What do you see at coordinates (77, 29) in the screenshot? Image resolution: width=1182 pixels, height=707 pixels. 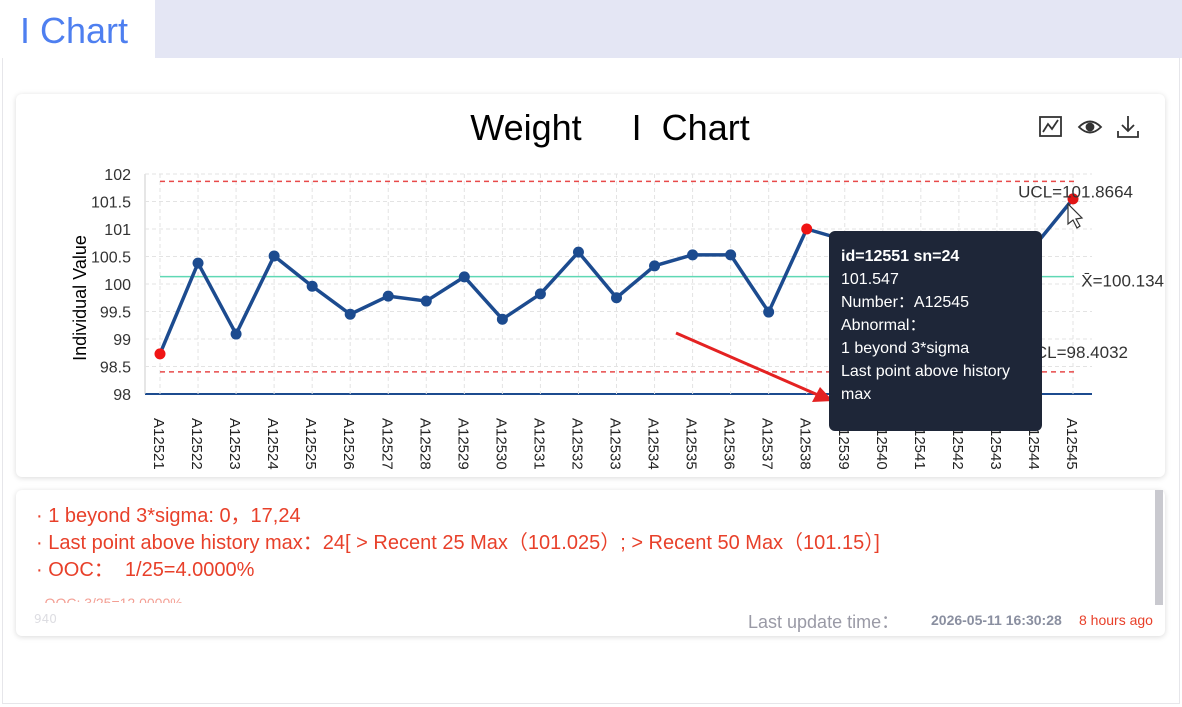 I see `tab: I Chart` at bounding box center [77, 29].